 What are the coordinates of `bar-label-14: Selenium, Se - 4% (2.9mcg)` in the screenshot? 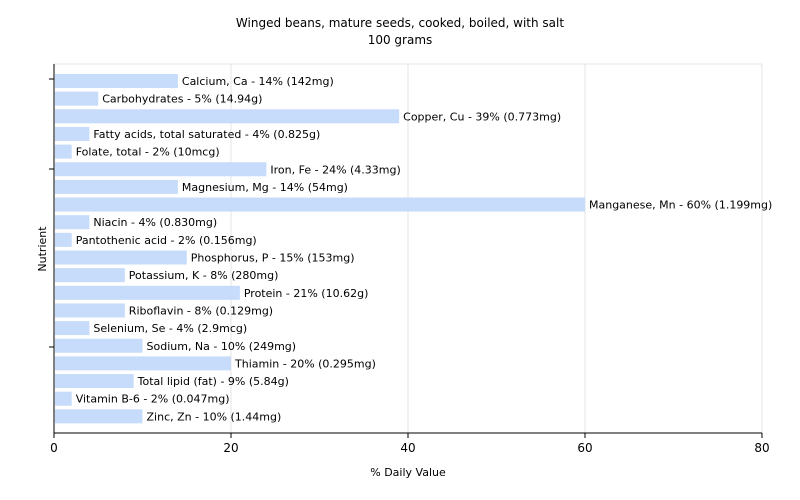 It's located at (170, 328).